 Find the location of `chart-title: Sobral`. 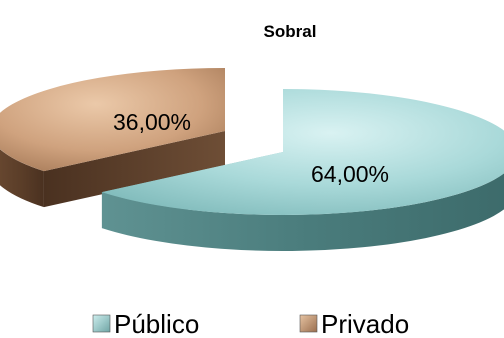

chart-title: Sobral is located at coordinates (290, 31).